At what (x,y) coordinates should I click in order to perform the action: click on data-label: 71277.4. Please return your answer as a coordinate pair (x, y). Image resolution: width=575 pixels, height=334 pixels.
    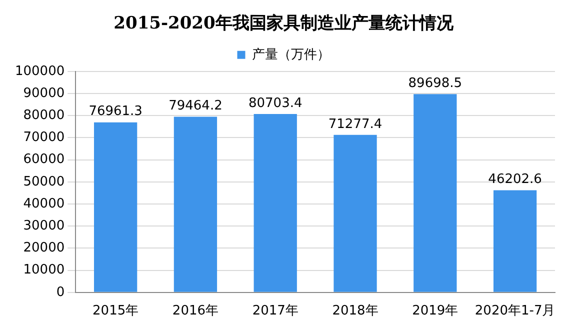
    Looking at the image, I should click on (355, 124).